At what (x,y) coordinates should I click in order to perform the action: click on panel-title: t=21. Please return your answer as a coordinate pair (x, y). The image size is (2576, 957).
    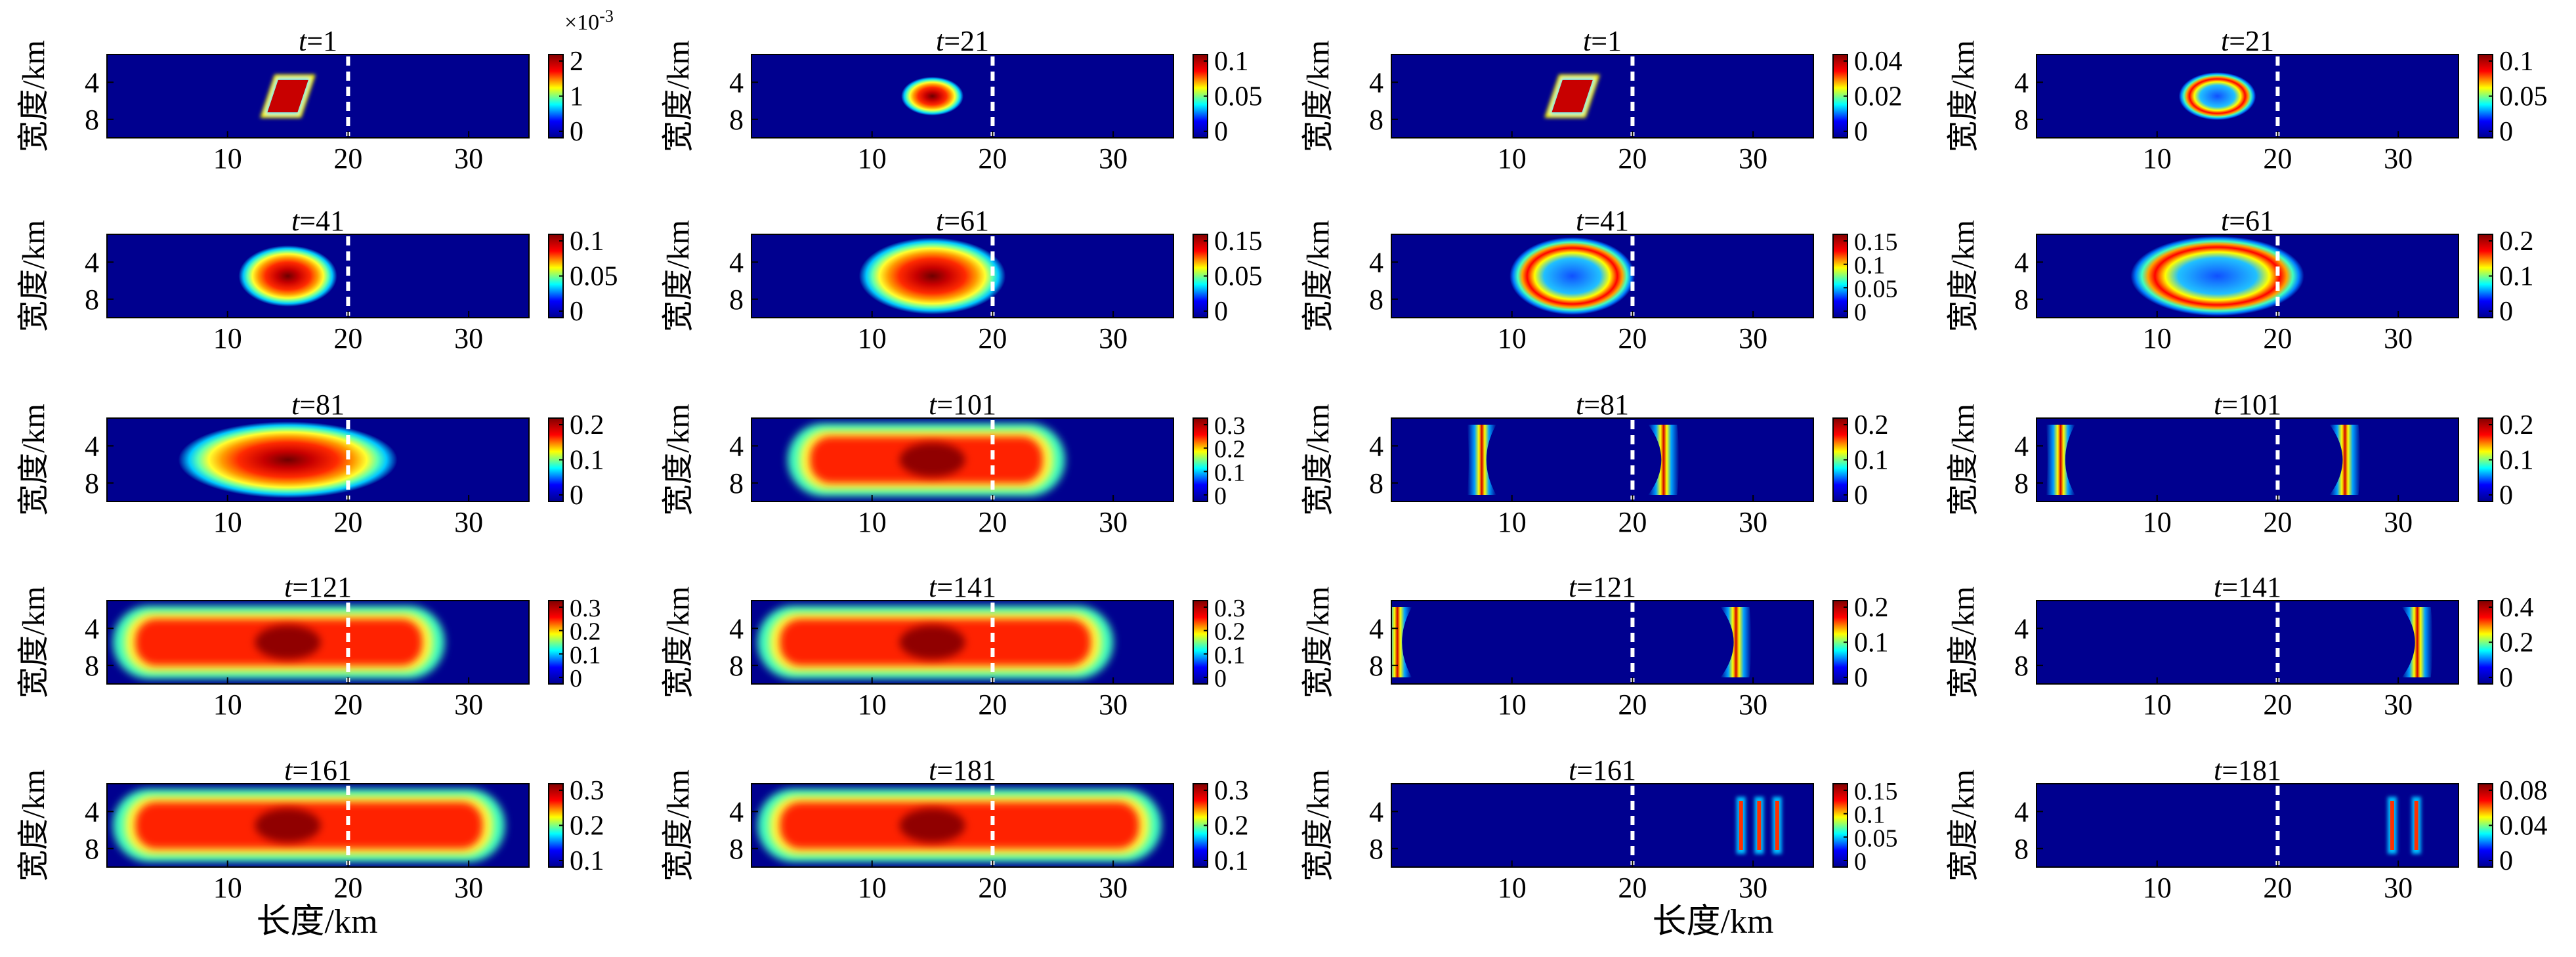
    Looking at the image, I should click on (2247, 41).